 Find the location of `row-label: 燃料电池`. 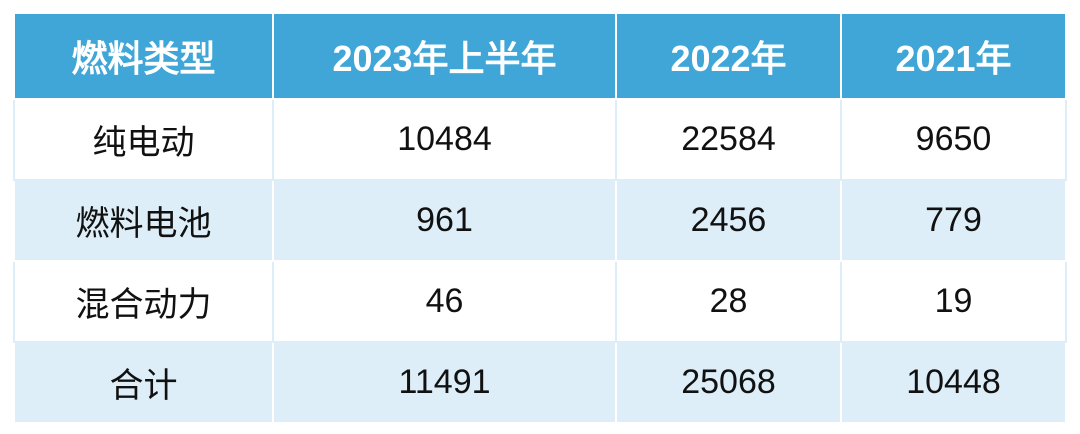

row-label: 燃料电池 is located at coordinates (143, 220).